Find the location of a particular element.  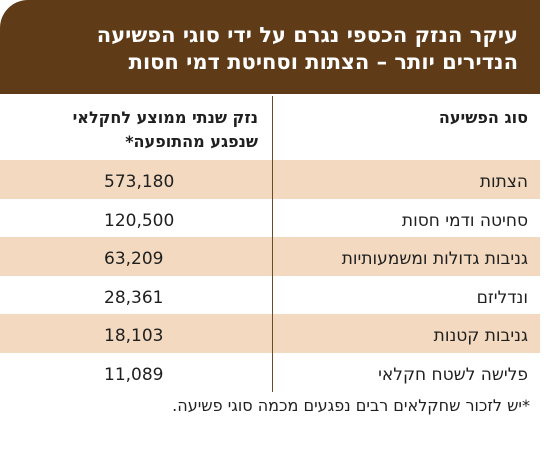

crime-type-cell: סחיטה ודמי חסות is located at coordinates (464, 220).